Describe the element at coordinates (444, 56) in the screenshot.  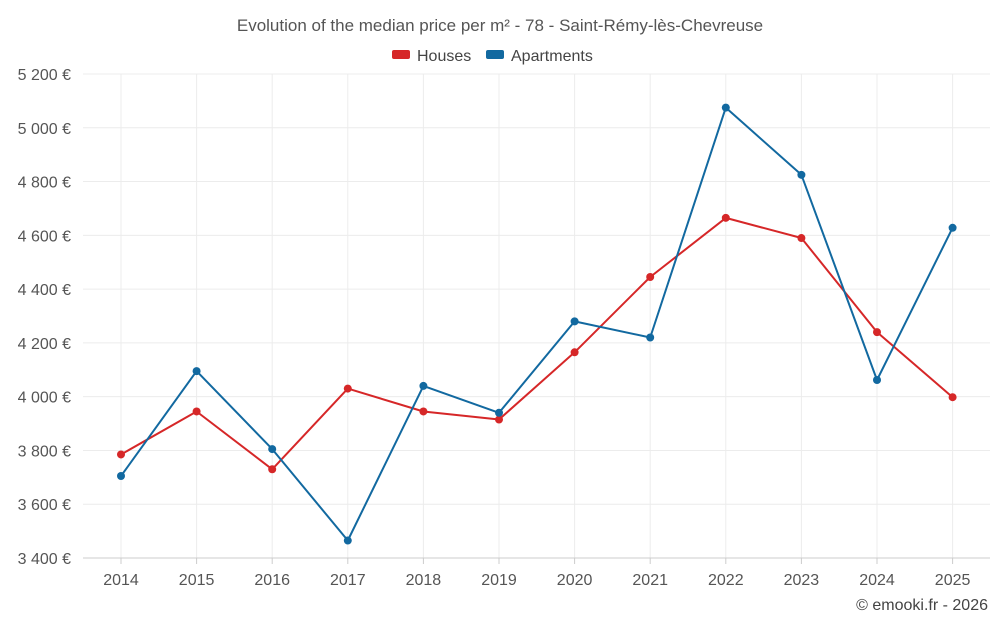
I see `legend-label-houses: Houses` at that location.